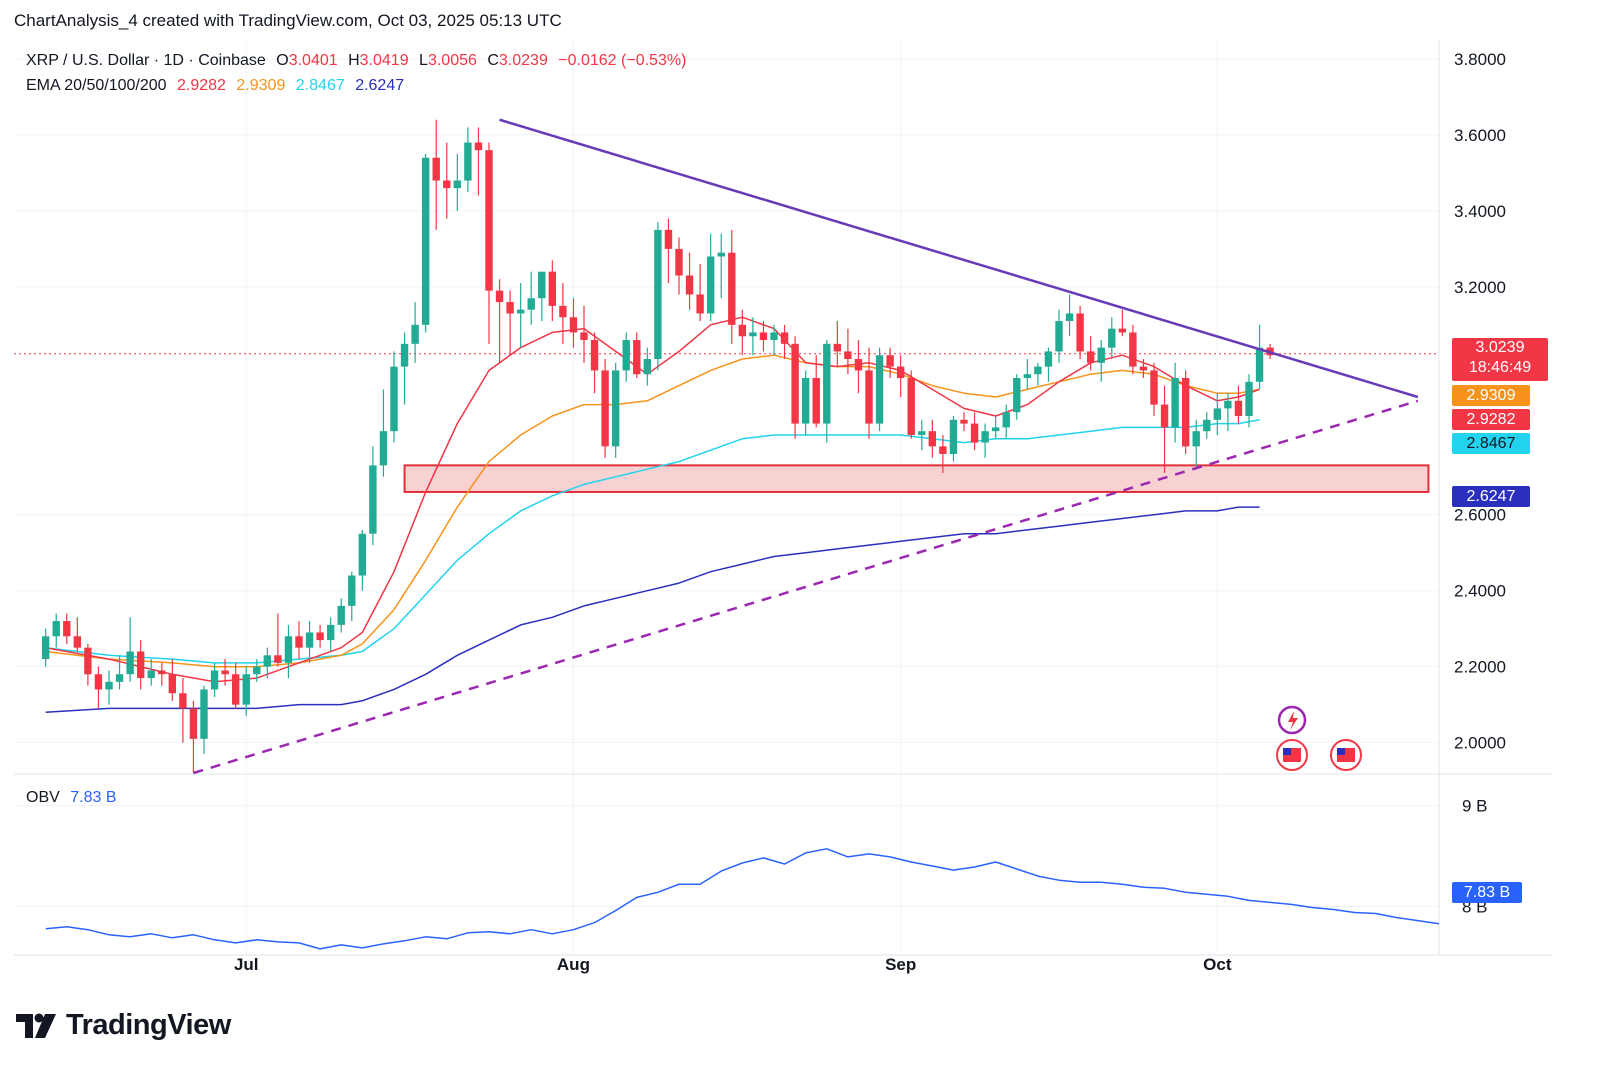  What do you see at coordinates (201, 85) in the screenshot?
I see `ema20-value: 2.9282` at bounding box center [201, 85].